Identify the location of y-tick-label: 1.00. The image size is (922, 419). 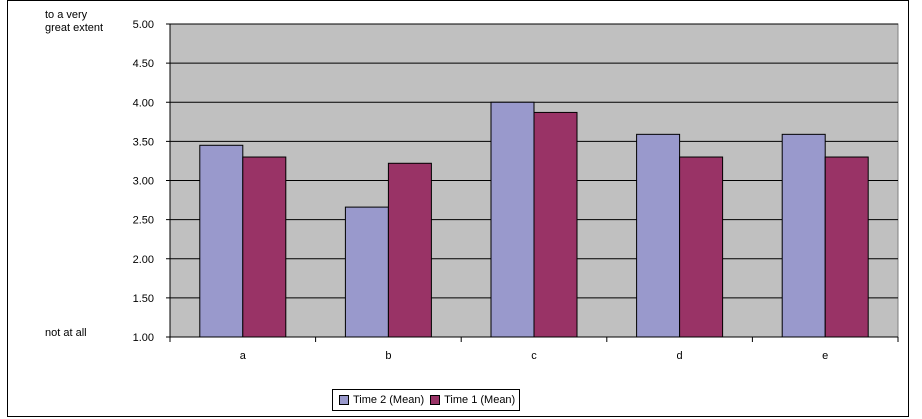
(143, 338).